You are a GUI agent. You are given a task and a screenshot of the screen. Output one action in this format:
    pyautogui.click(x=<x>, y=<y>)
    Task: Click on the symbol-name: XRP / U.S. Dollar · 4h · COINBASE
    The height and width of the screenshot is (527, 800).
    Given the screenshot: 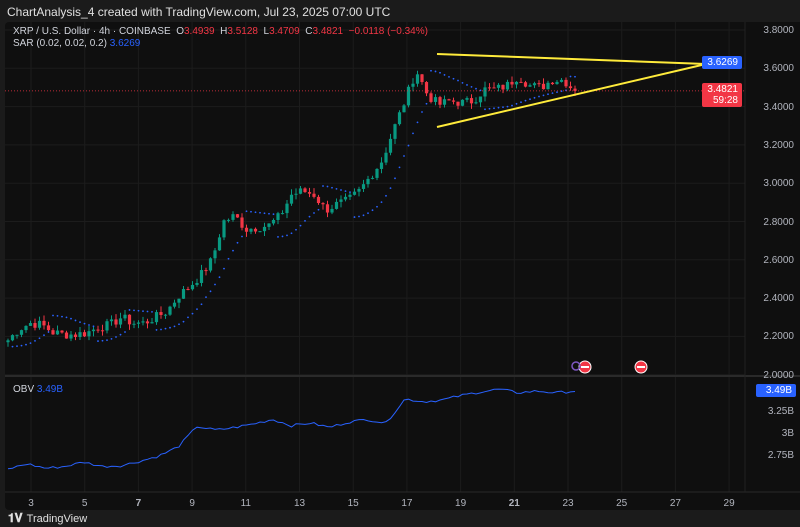 What is the action you would take?
    pyautogui.click(x=92, y=31)
    